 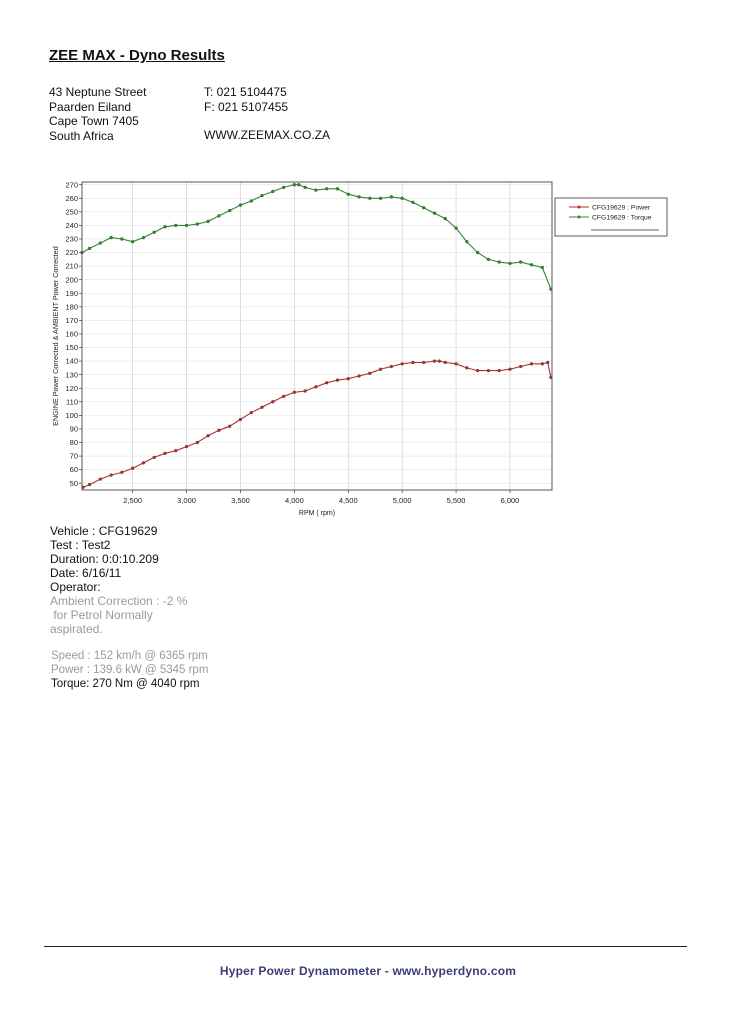 What do you see at coordinates (119, 601) in the screenshot?
I see `ambient-correction: Ambient Correction : -2 %` at bounding box center [119, 601].